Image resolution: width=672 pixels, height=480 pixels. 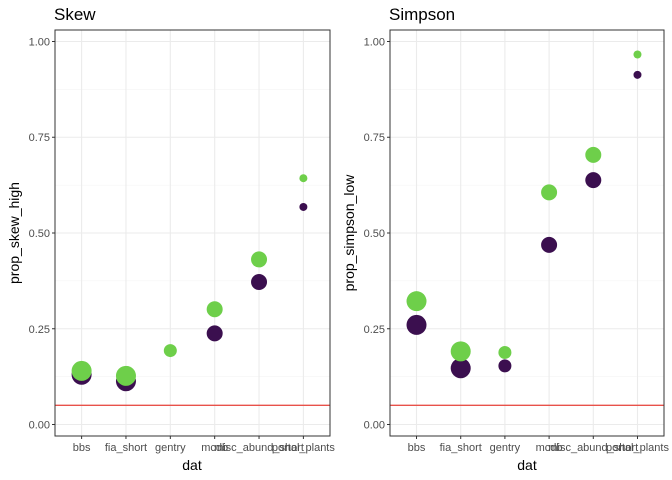 I want to click on panel-title: Simpson, so click(x=422, y=14).